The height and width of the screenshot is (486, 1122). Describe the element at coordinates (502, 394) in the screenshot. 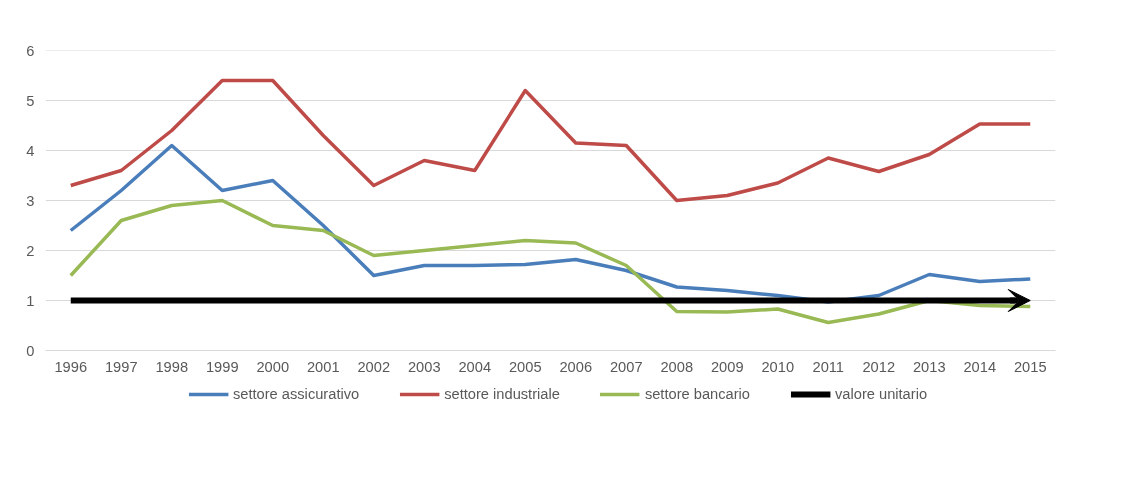

I see `legend-label: settore industriale` at that location.